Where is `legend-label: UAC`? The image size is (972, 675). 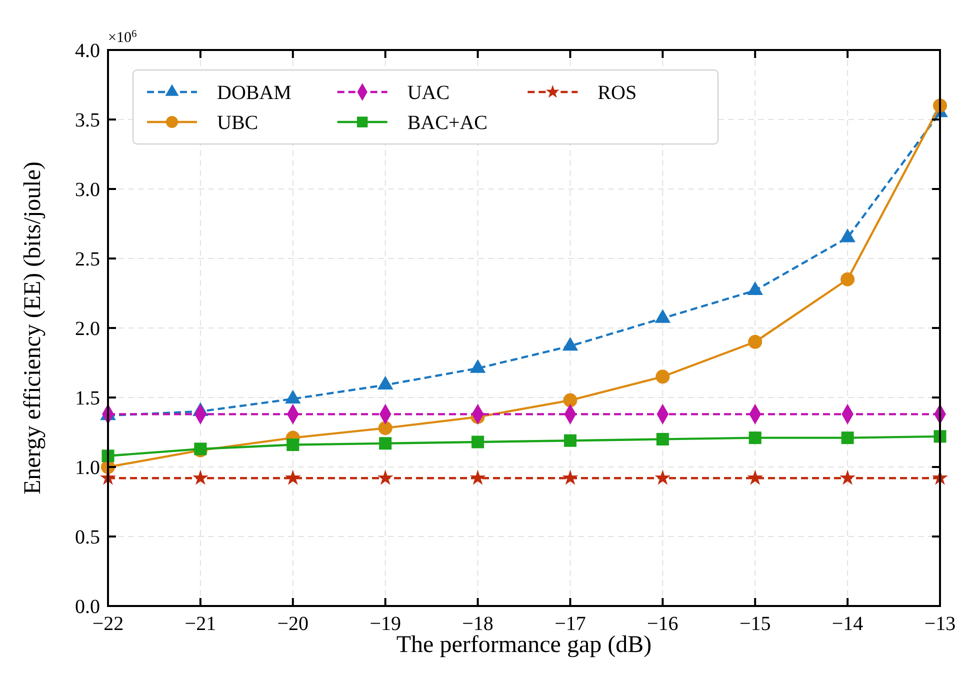
legend-label: UAC is located at coordinates (428, 93).